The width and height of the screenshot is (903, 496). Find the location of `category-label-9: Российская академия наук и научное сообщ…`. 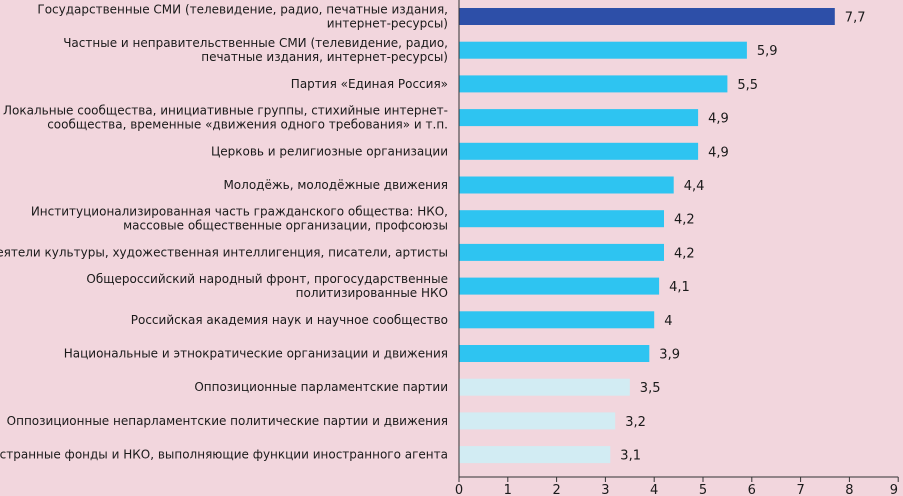

category-label-9: Российская академия наук и научное сообщ… is located at coordinates (289, 320).